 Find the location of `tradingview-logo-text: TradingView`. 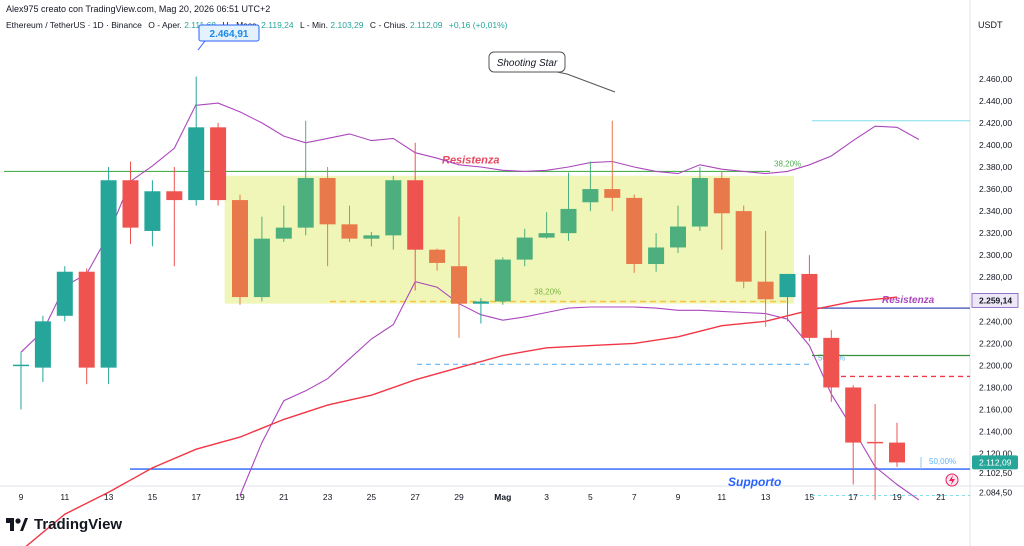

tradingview-logo-text: TradingView is located at coordinates (78, 524).